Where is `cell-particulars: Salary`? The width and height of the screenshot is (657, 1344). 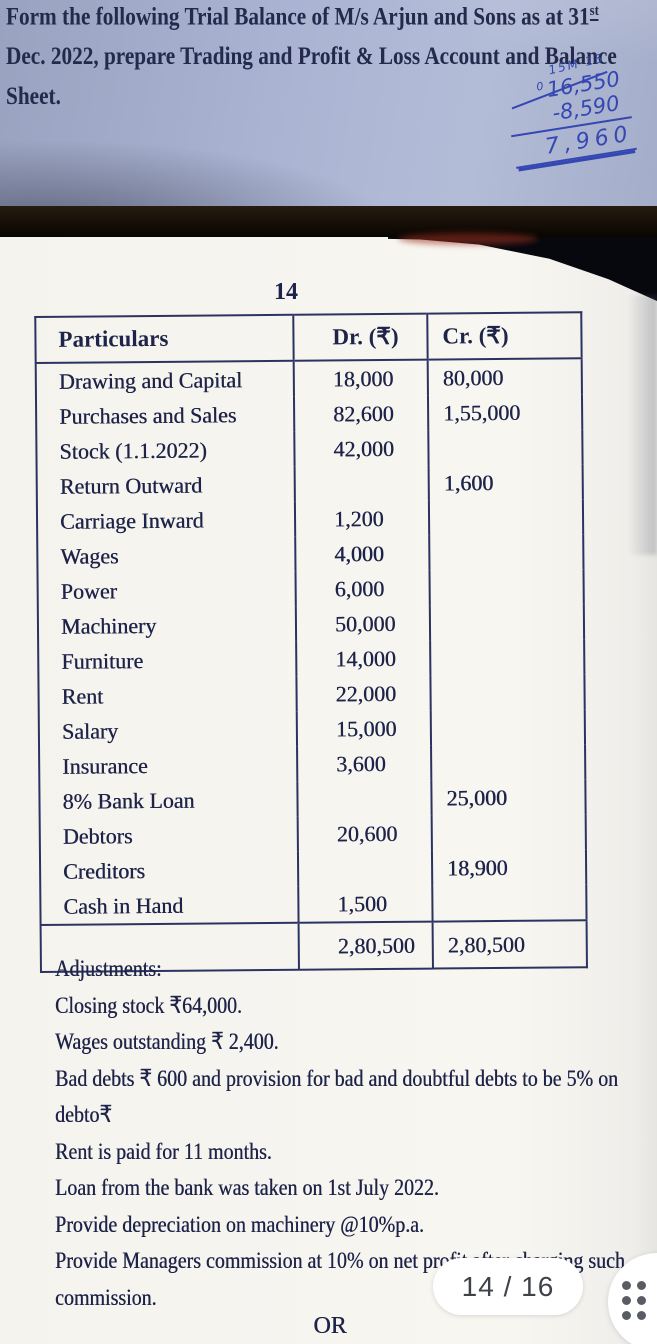 cell-particulars: Salary is located at coordinates (90, 730).